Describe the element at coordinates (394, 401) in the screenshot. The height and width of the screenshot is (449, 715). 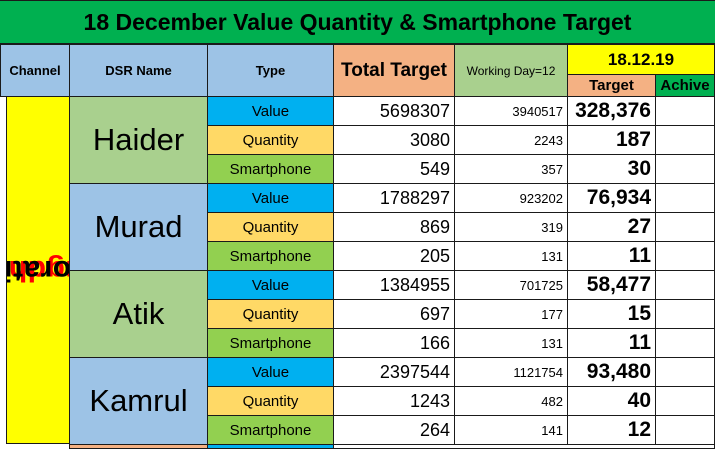
I see `total-target-cell: 1243` at that location.